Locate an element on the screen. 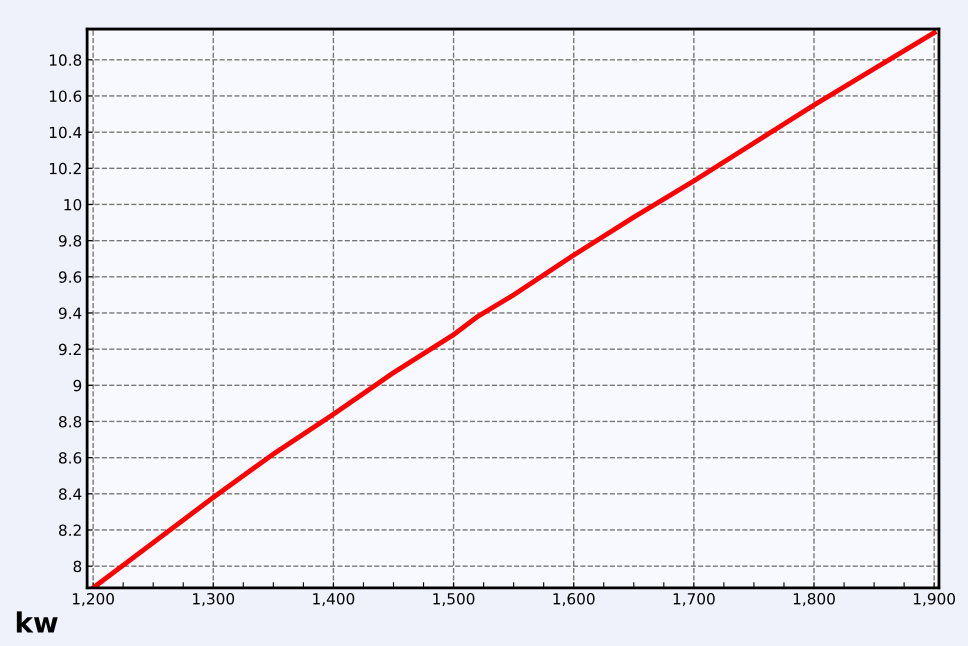 Image resolution: width=968 pixels, height=646 pixels. x-tick-label: 1,800 is located at coordinates (814, 599).